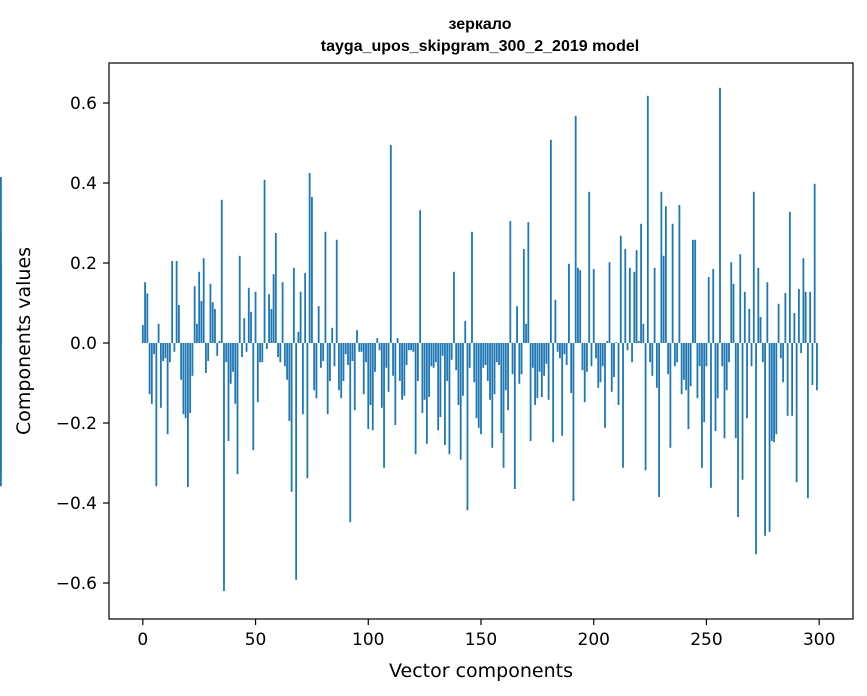 The image size is (867, 696). Describe the element at coordinates (82, 344) in the screenshot. I see `y-axis-ticks: −0.6 −0.4 −0.2 0.0 0.2 0.4 0.6` at that location.